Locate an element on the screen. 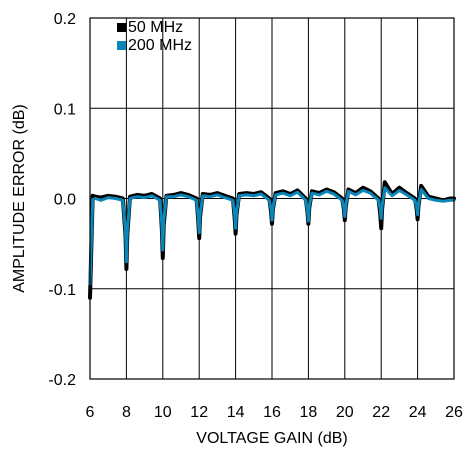 This screenshot has height=450, width=469. x-axis-title: VOLTAGE GAIN (dB) is located at coordinates (271, 438).